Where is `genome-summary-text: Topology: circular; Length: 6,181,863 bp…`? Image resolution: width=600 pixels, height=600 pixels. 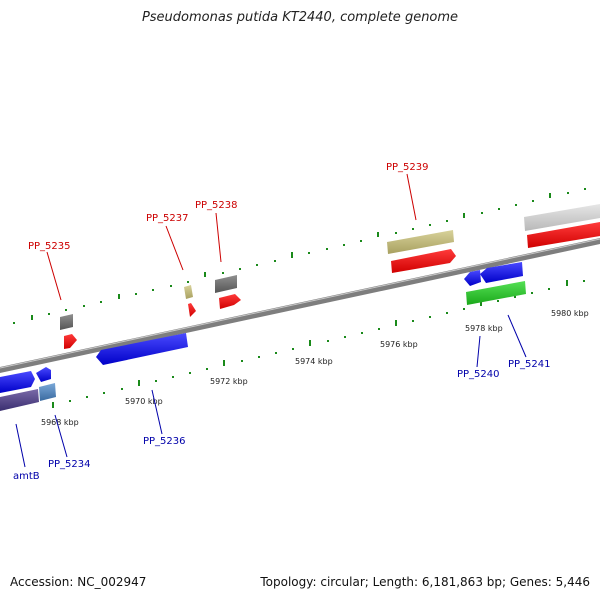 genome-summary-text: Topology: circular; Length: 6,181,863 bp… is located at coordinates (425, 582).